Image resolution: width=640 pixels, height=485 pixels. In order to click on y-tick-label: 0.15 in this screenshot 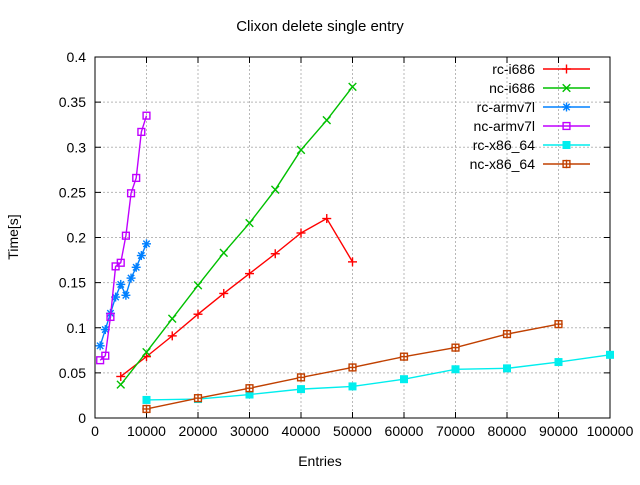, I will do `click(72, 283)`.